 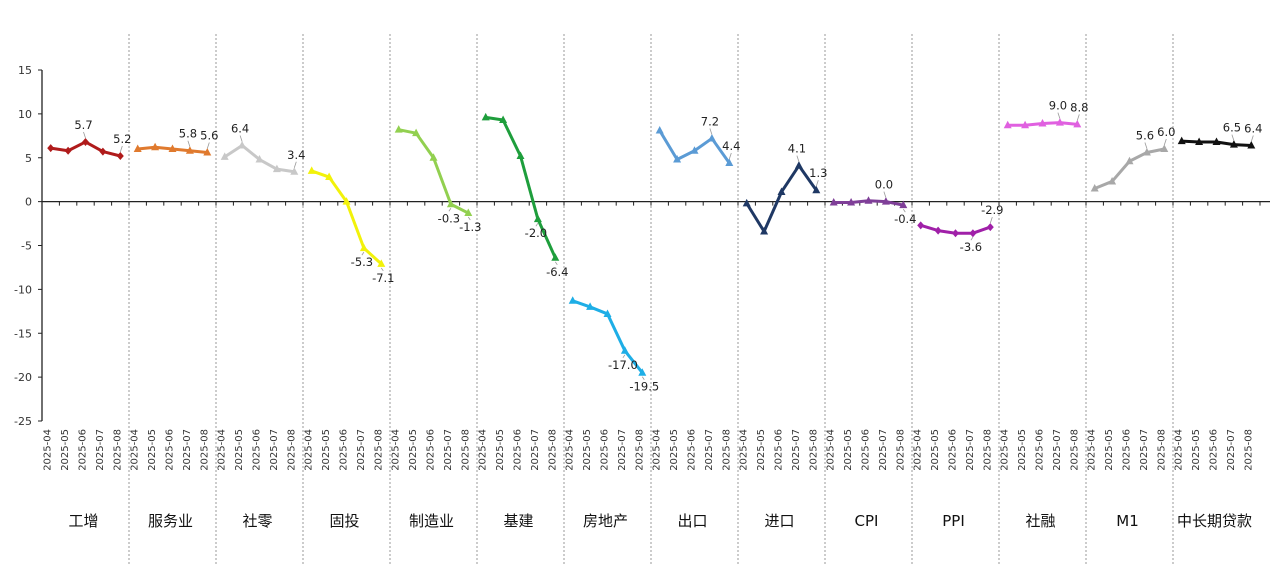 I want to click on series-4: -0.3-1.3, so click(x=438, y=179).